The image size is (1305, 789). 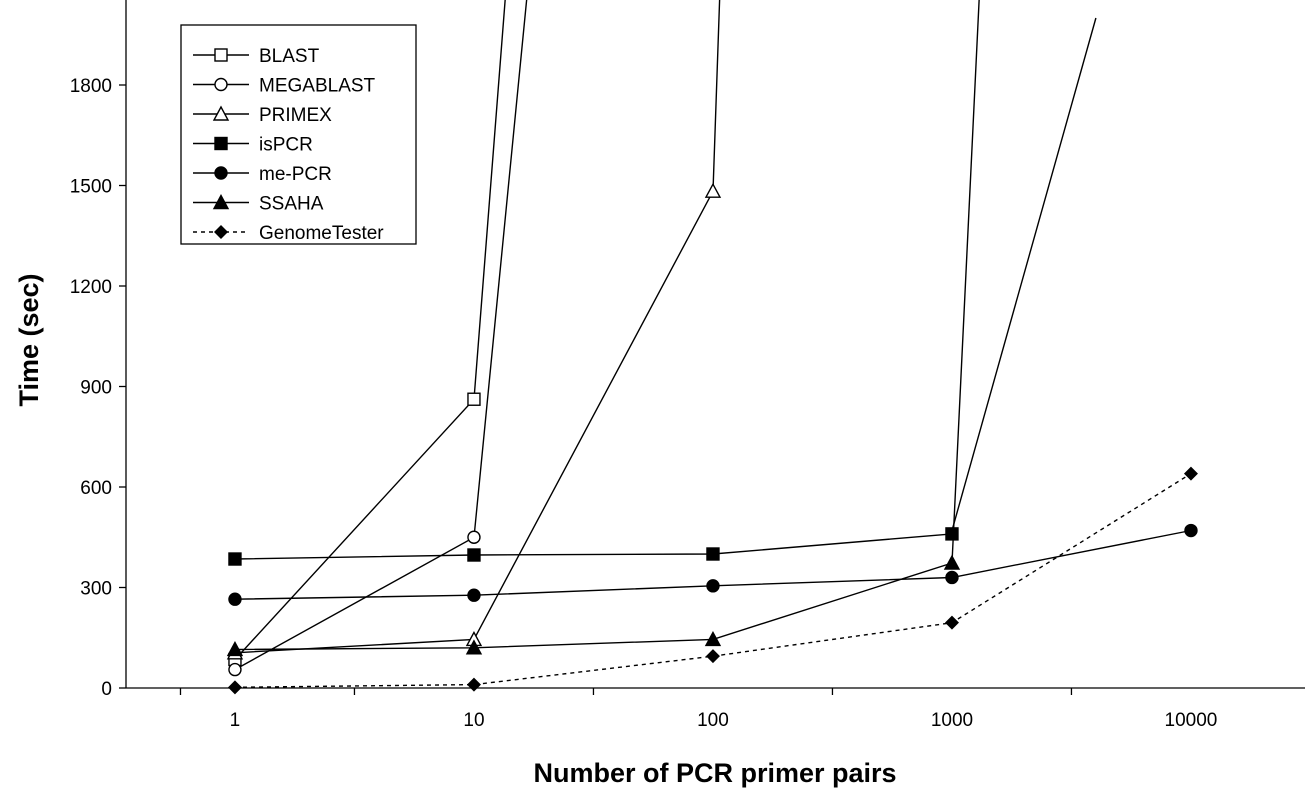 I want to click on legend-label: GenomeTester, so click(x=321, y=233).